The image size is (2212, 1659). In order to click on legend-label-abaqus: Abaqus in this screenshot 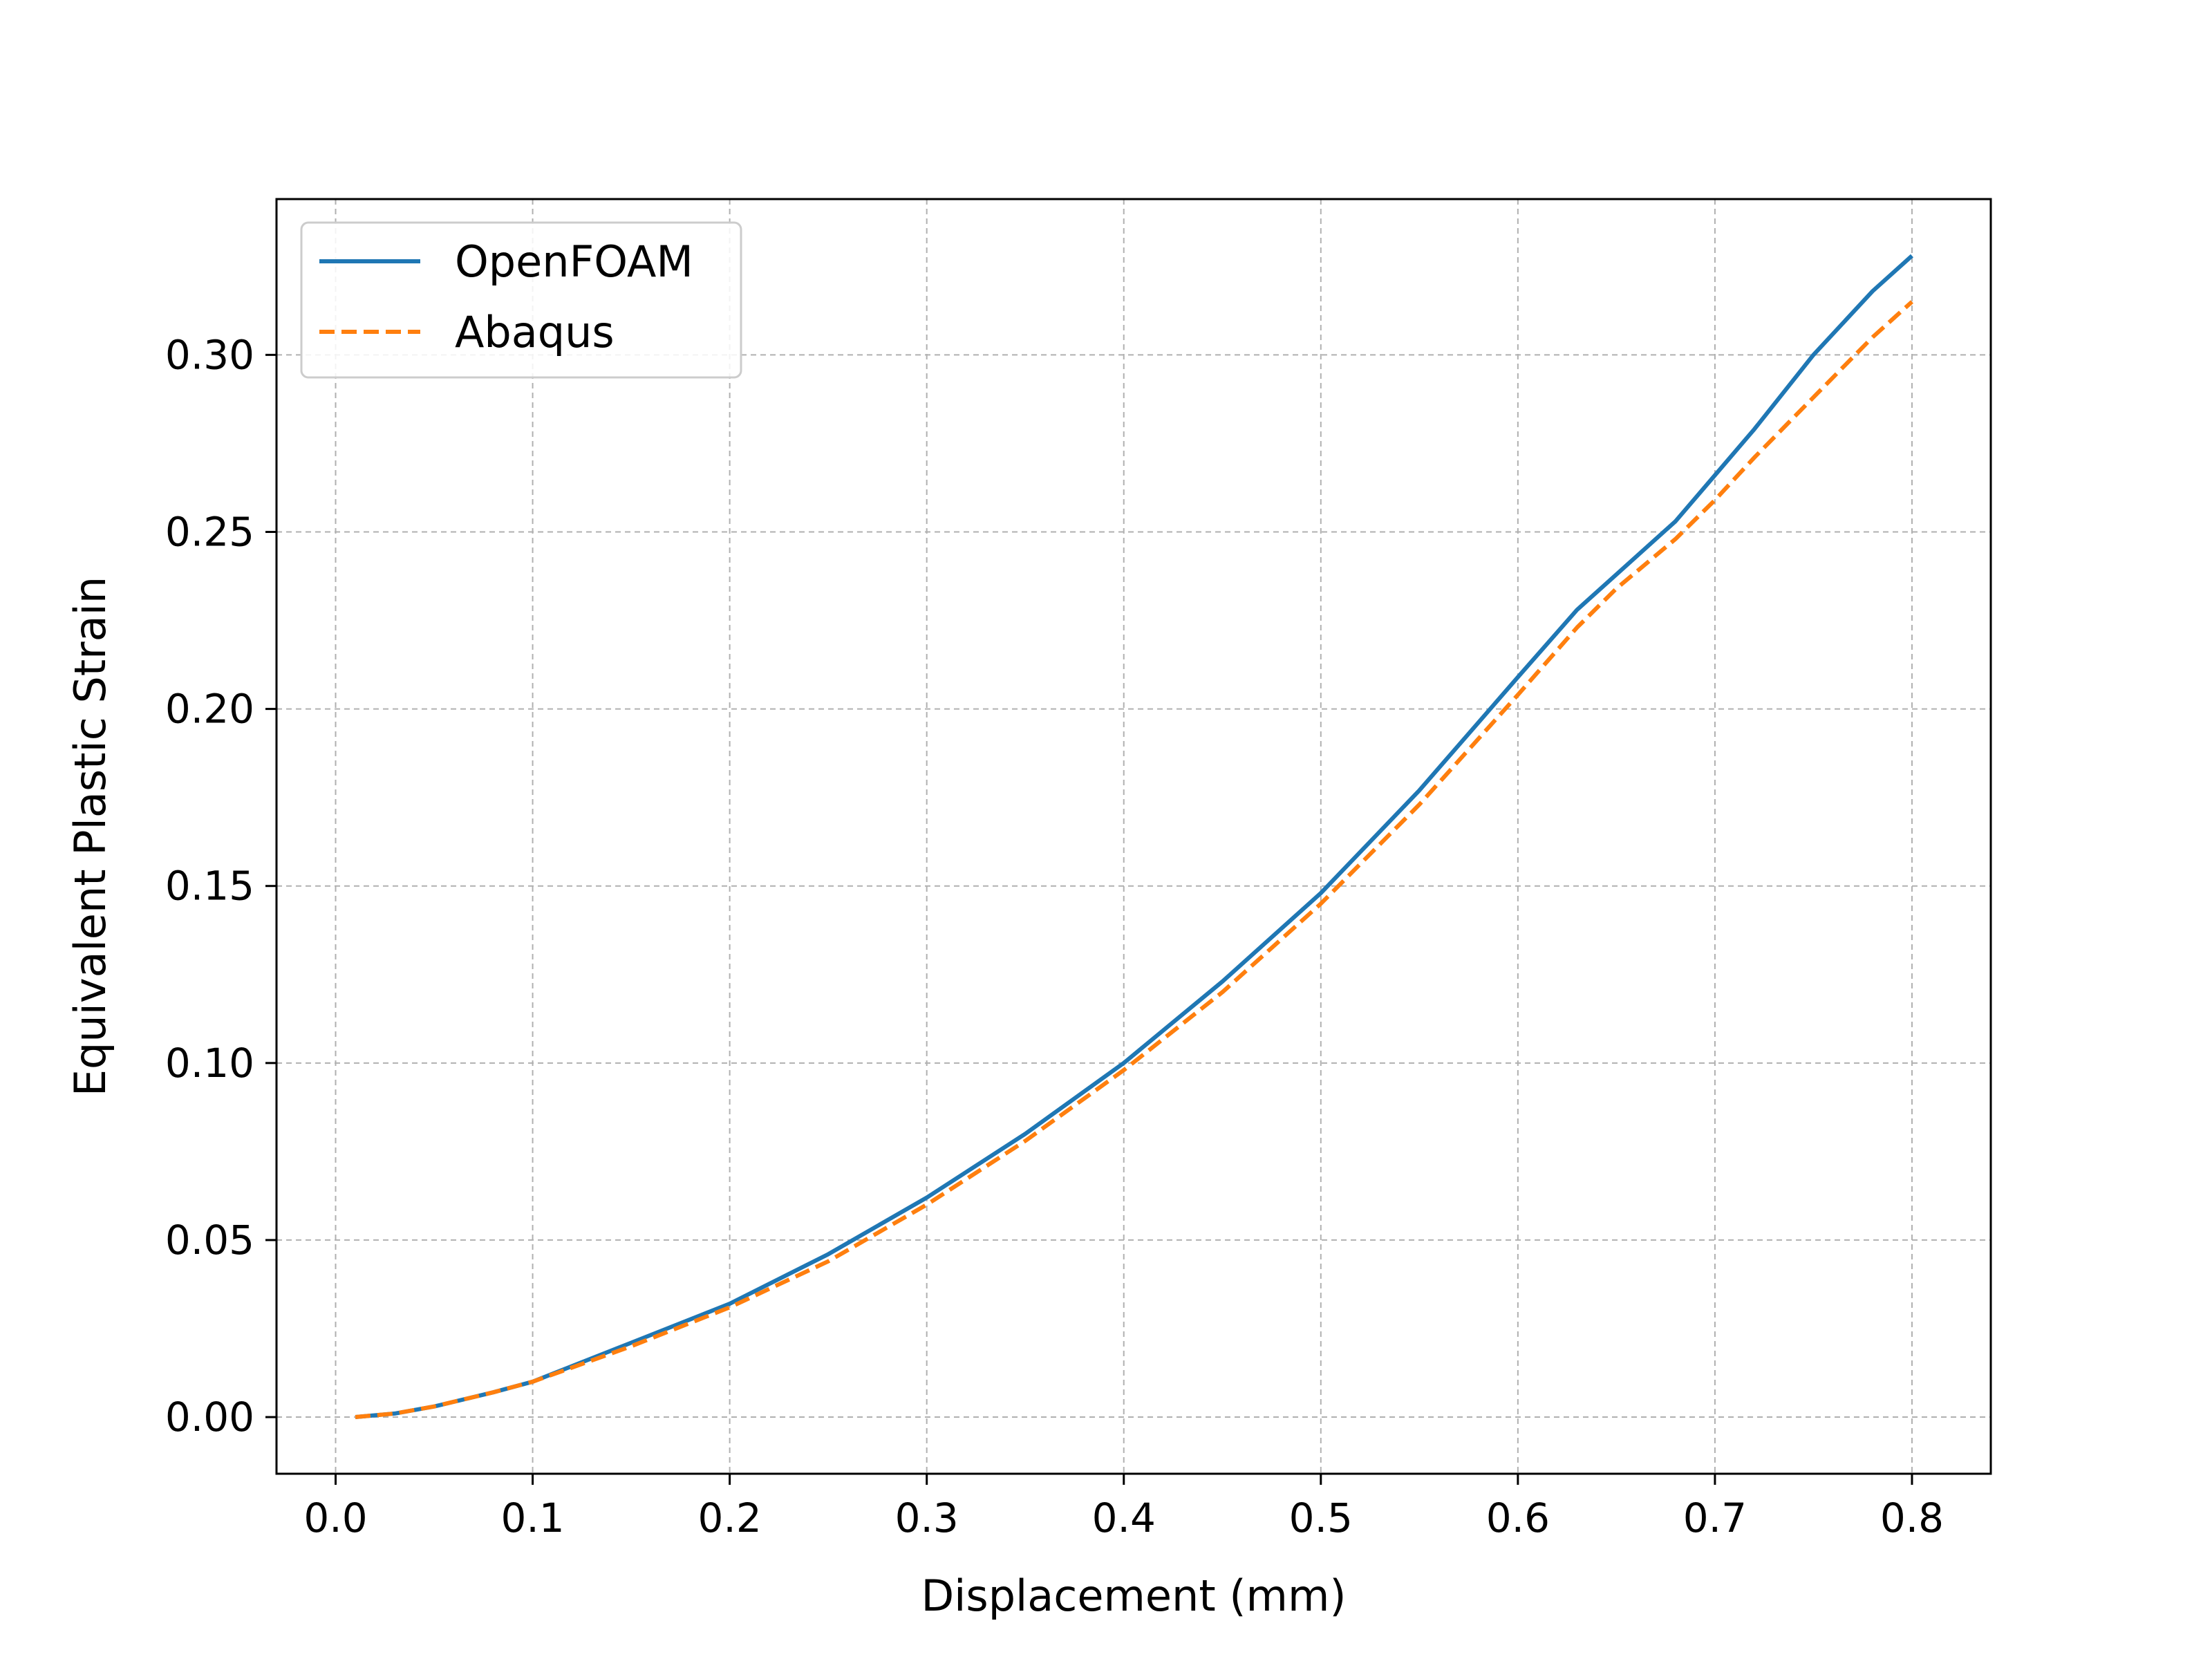, I will do `click(535, 332)`.